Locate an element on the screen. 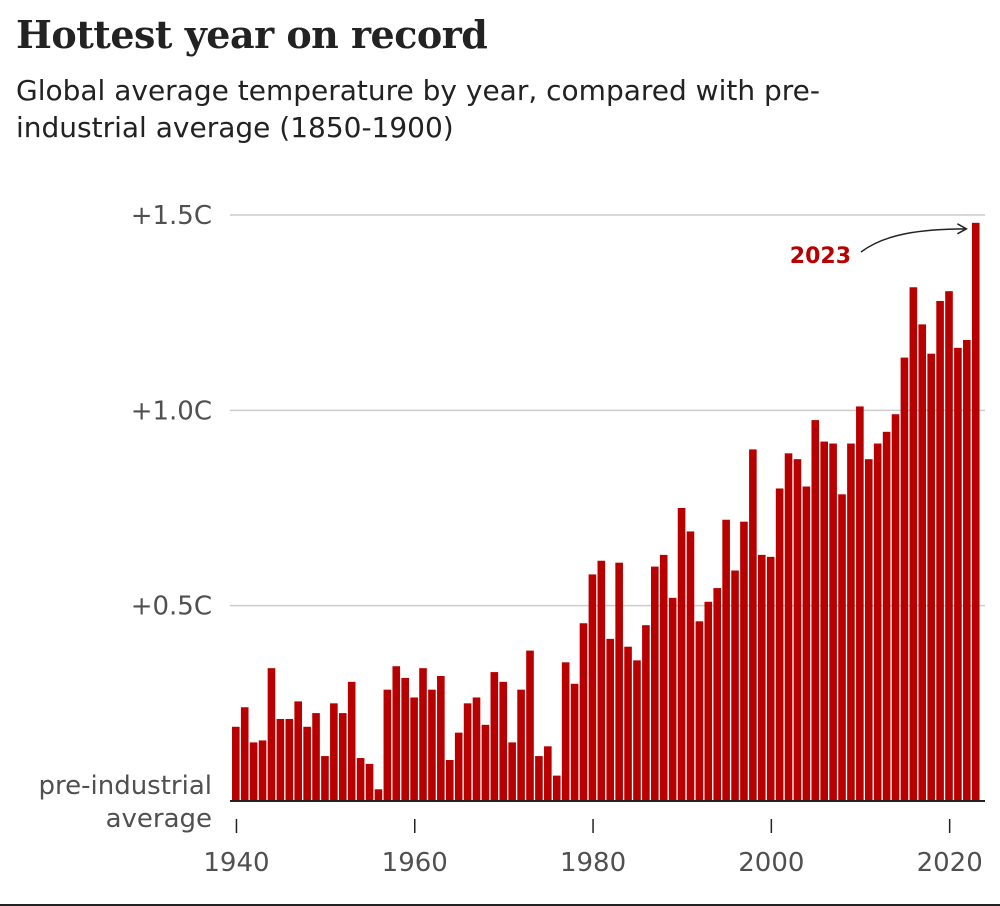  x-tick-label: 2000 is located at coordinates (771, 863).